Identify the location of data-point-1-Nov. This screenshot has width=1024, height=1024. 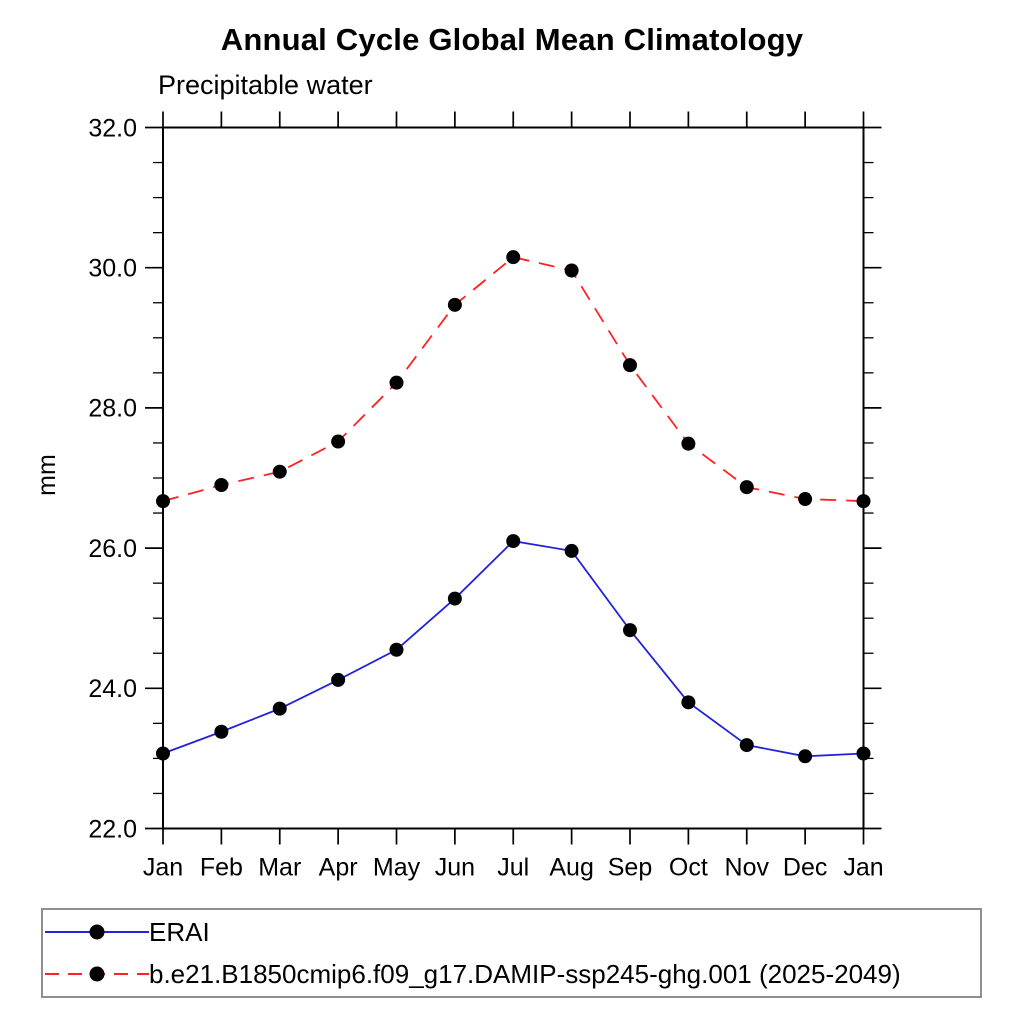
(746, 487).